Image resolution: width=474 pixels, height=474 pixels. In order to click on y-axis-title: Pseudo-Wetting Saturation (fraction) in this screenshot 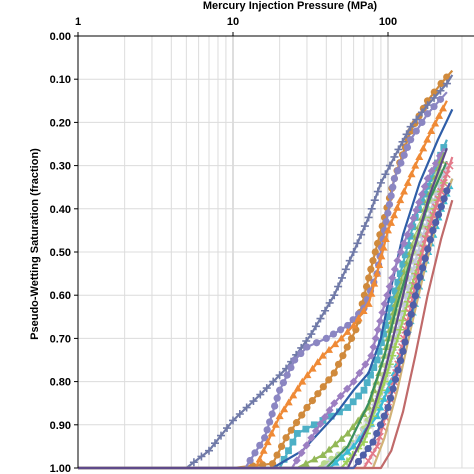, I will do `click(35, 244)`.